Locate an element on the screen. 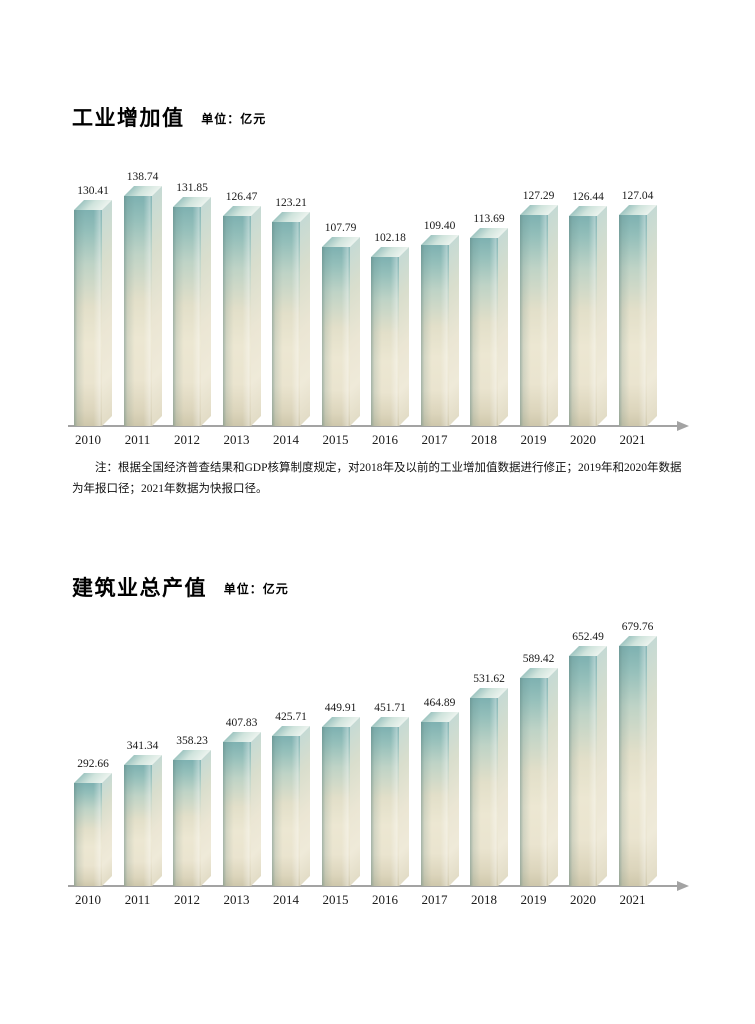 This screenshot has width=755, height=1024. bar: 127.04 is located at coordinates (637, 308).